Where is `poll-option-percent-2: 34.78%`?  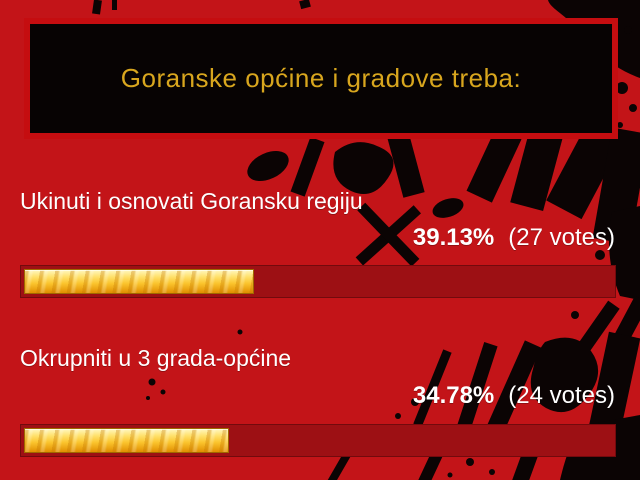
poll-option-percent-2: 34.78% is located at coordinates (453, 395).